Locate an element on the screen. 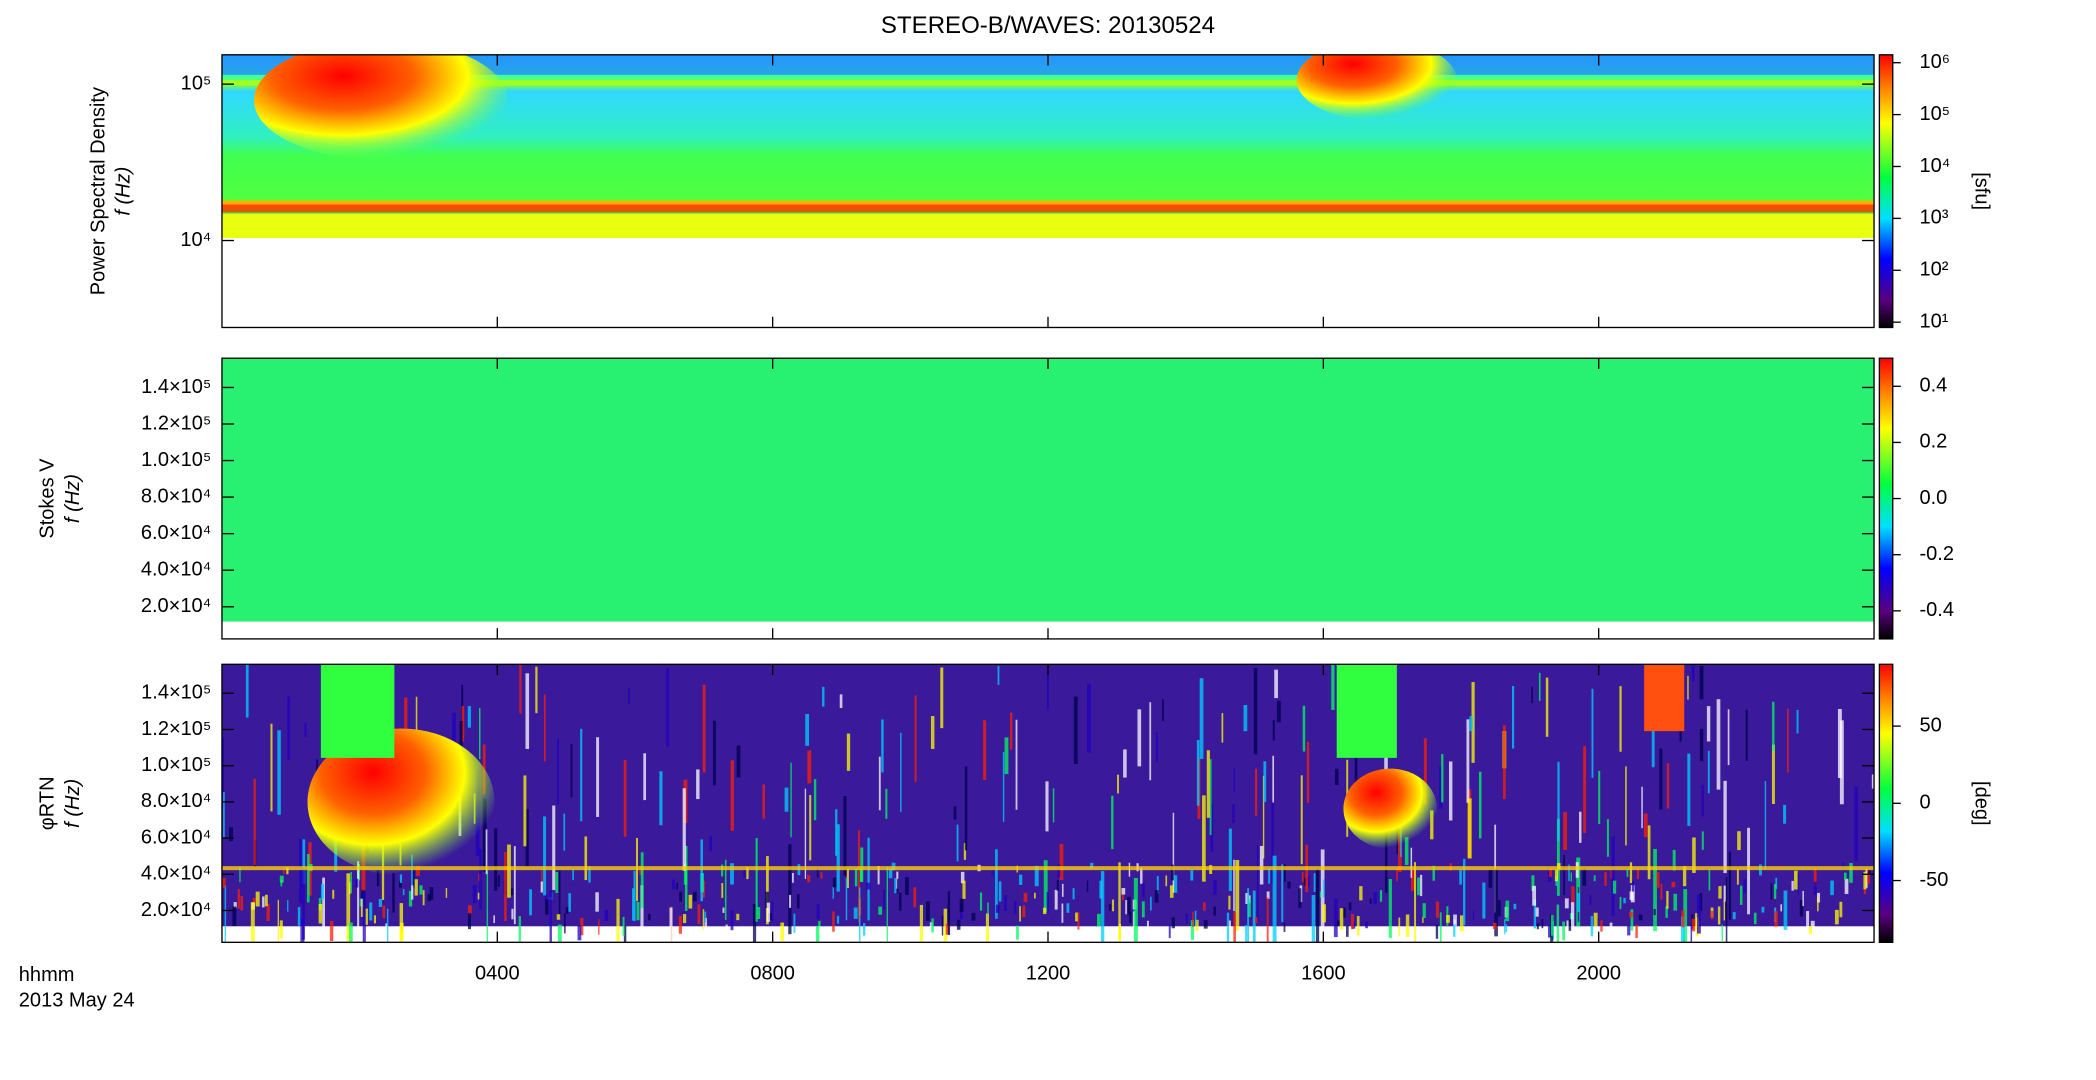 The width and height of the screenshot is (2096, 1080). colorbar-tick-label: 10⁵ is located at coordinates (1934, 114).